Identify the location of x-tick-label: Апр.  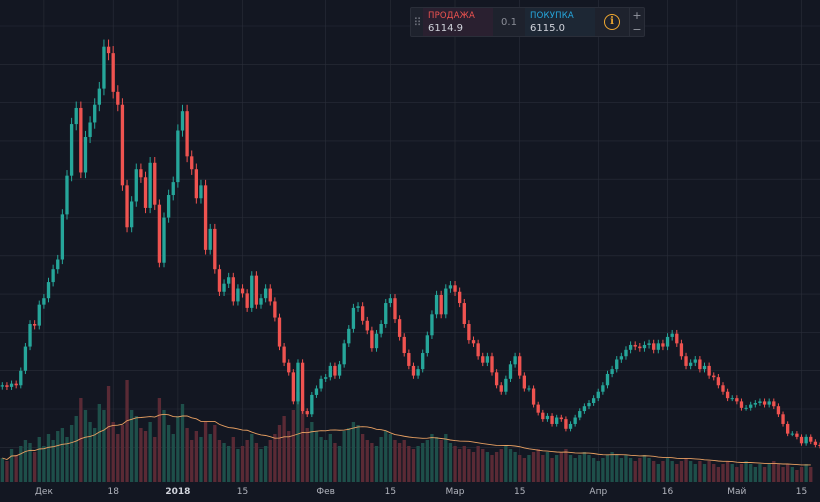
(598, 492).